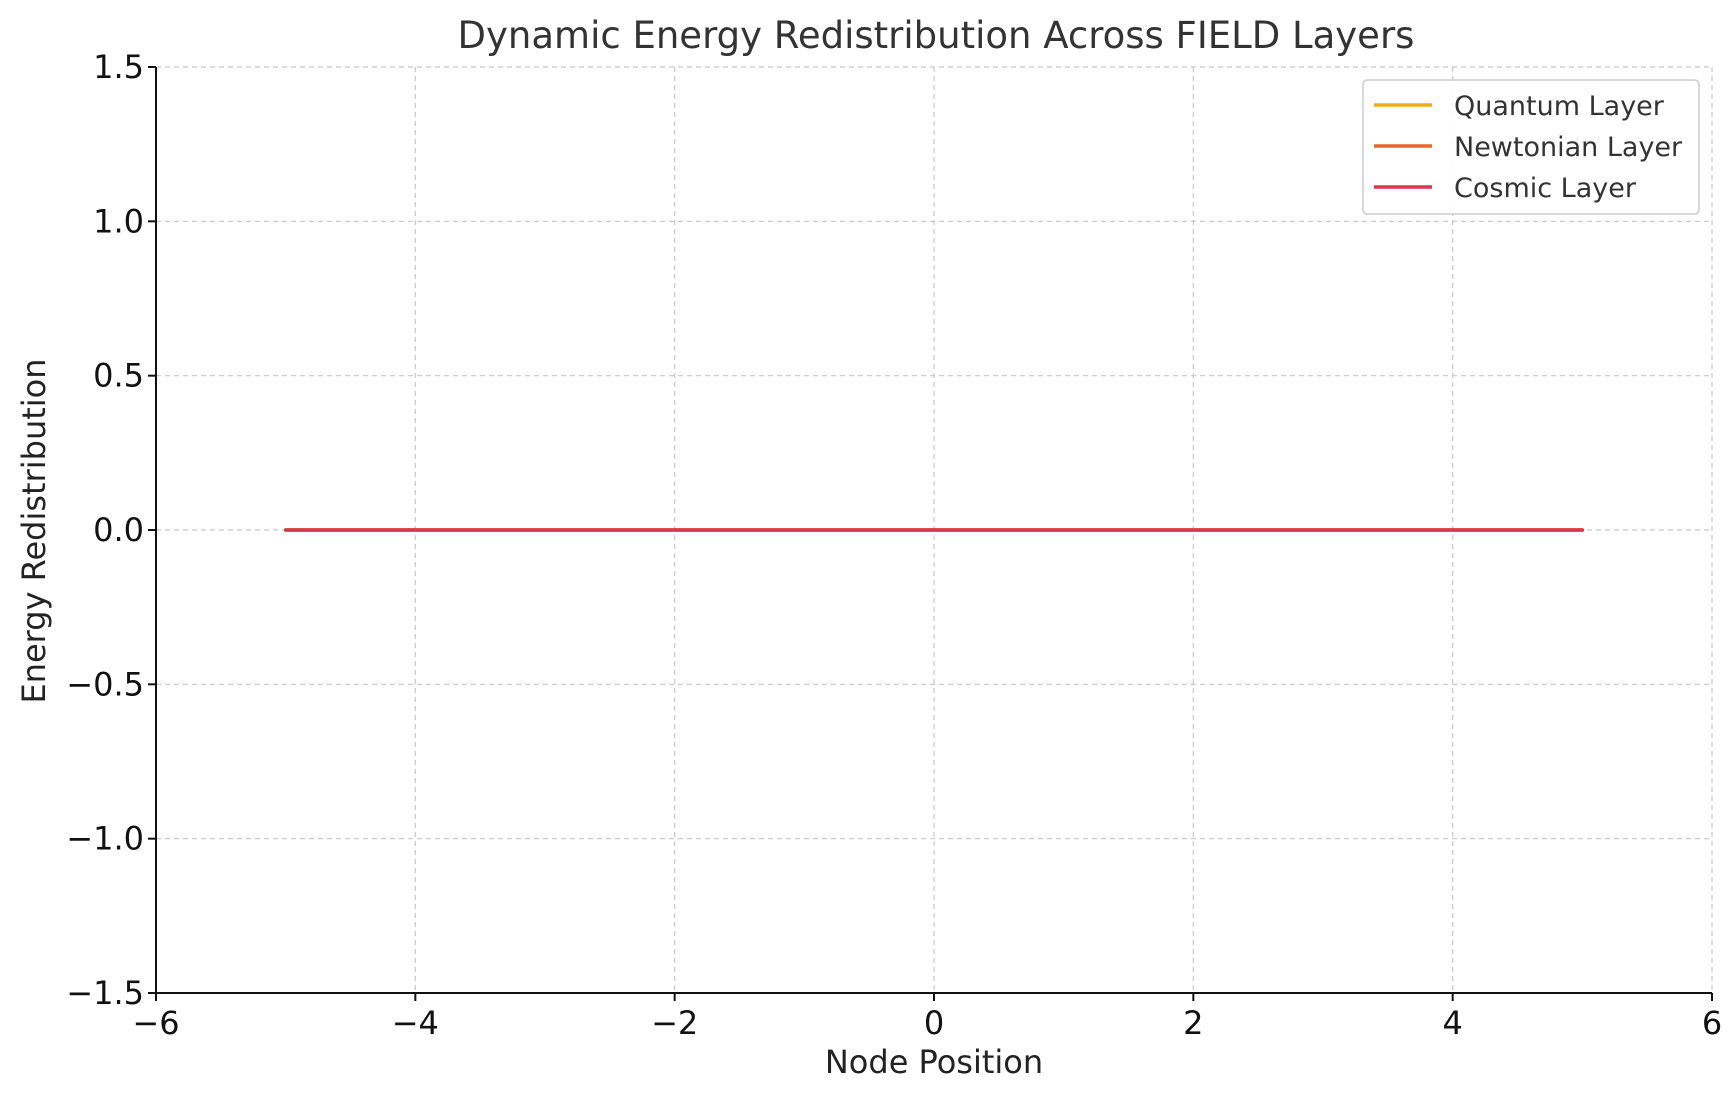 The height and width of the screenshot is (1097, 1735). Describe the element at coordinates (118, 530) in the screenshot. I see `y-tick-label-3: 0.0` at that location.